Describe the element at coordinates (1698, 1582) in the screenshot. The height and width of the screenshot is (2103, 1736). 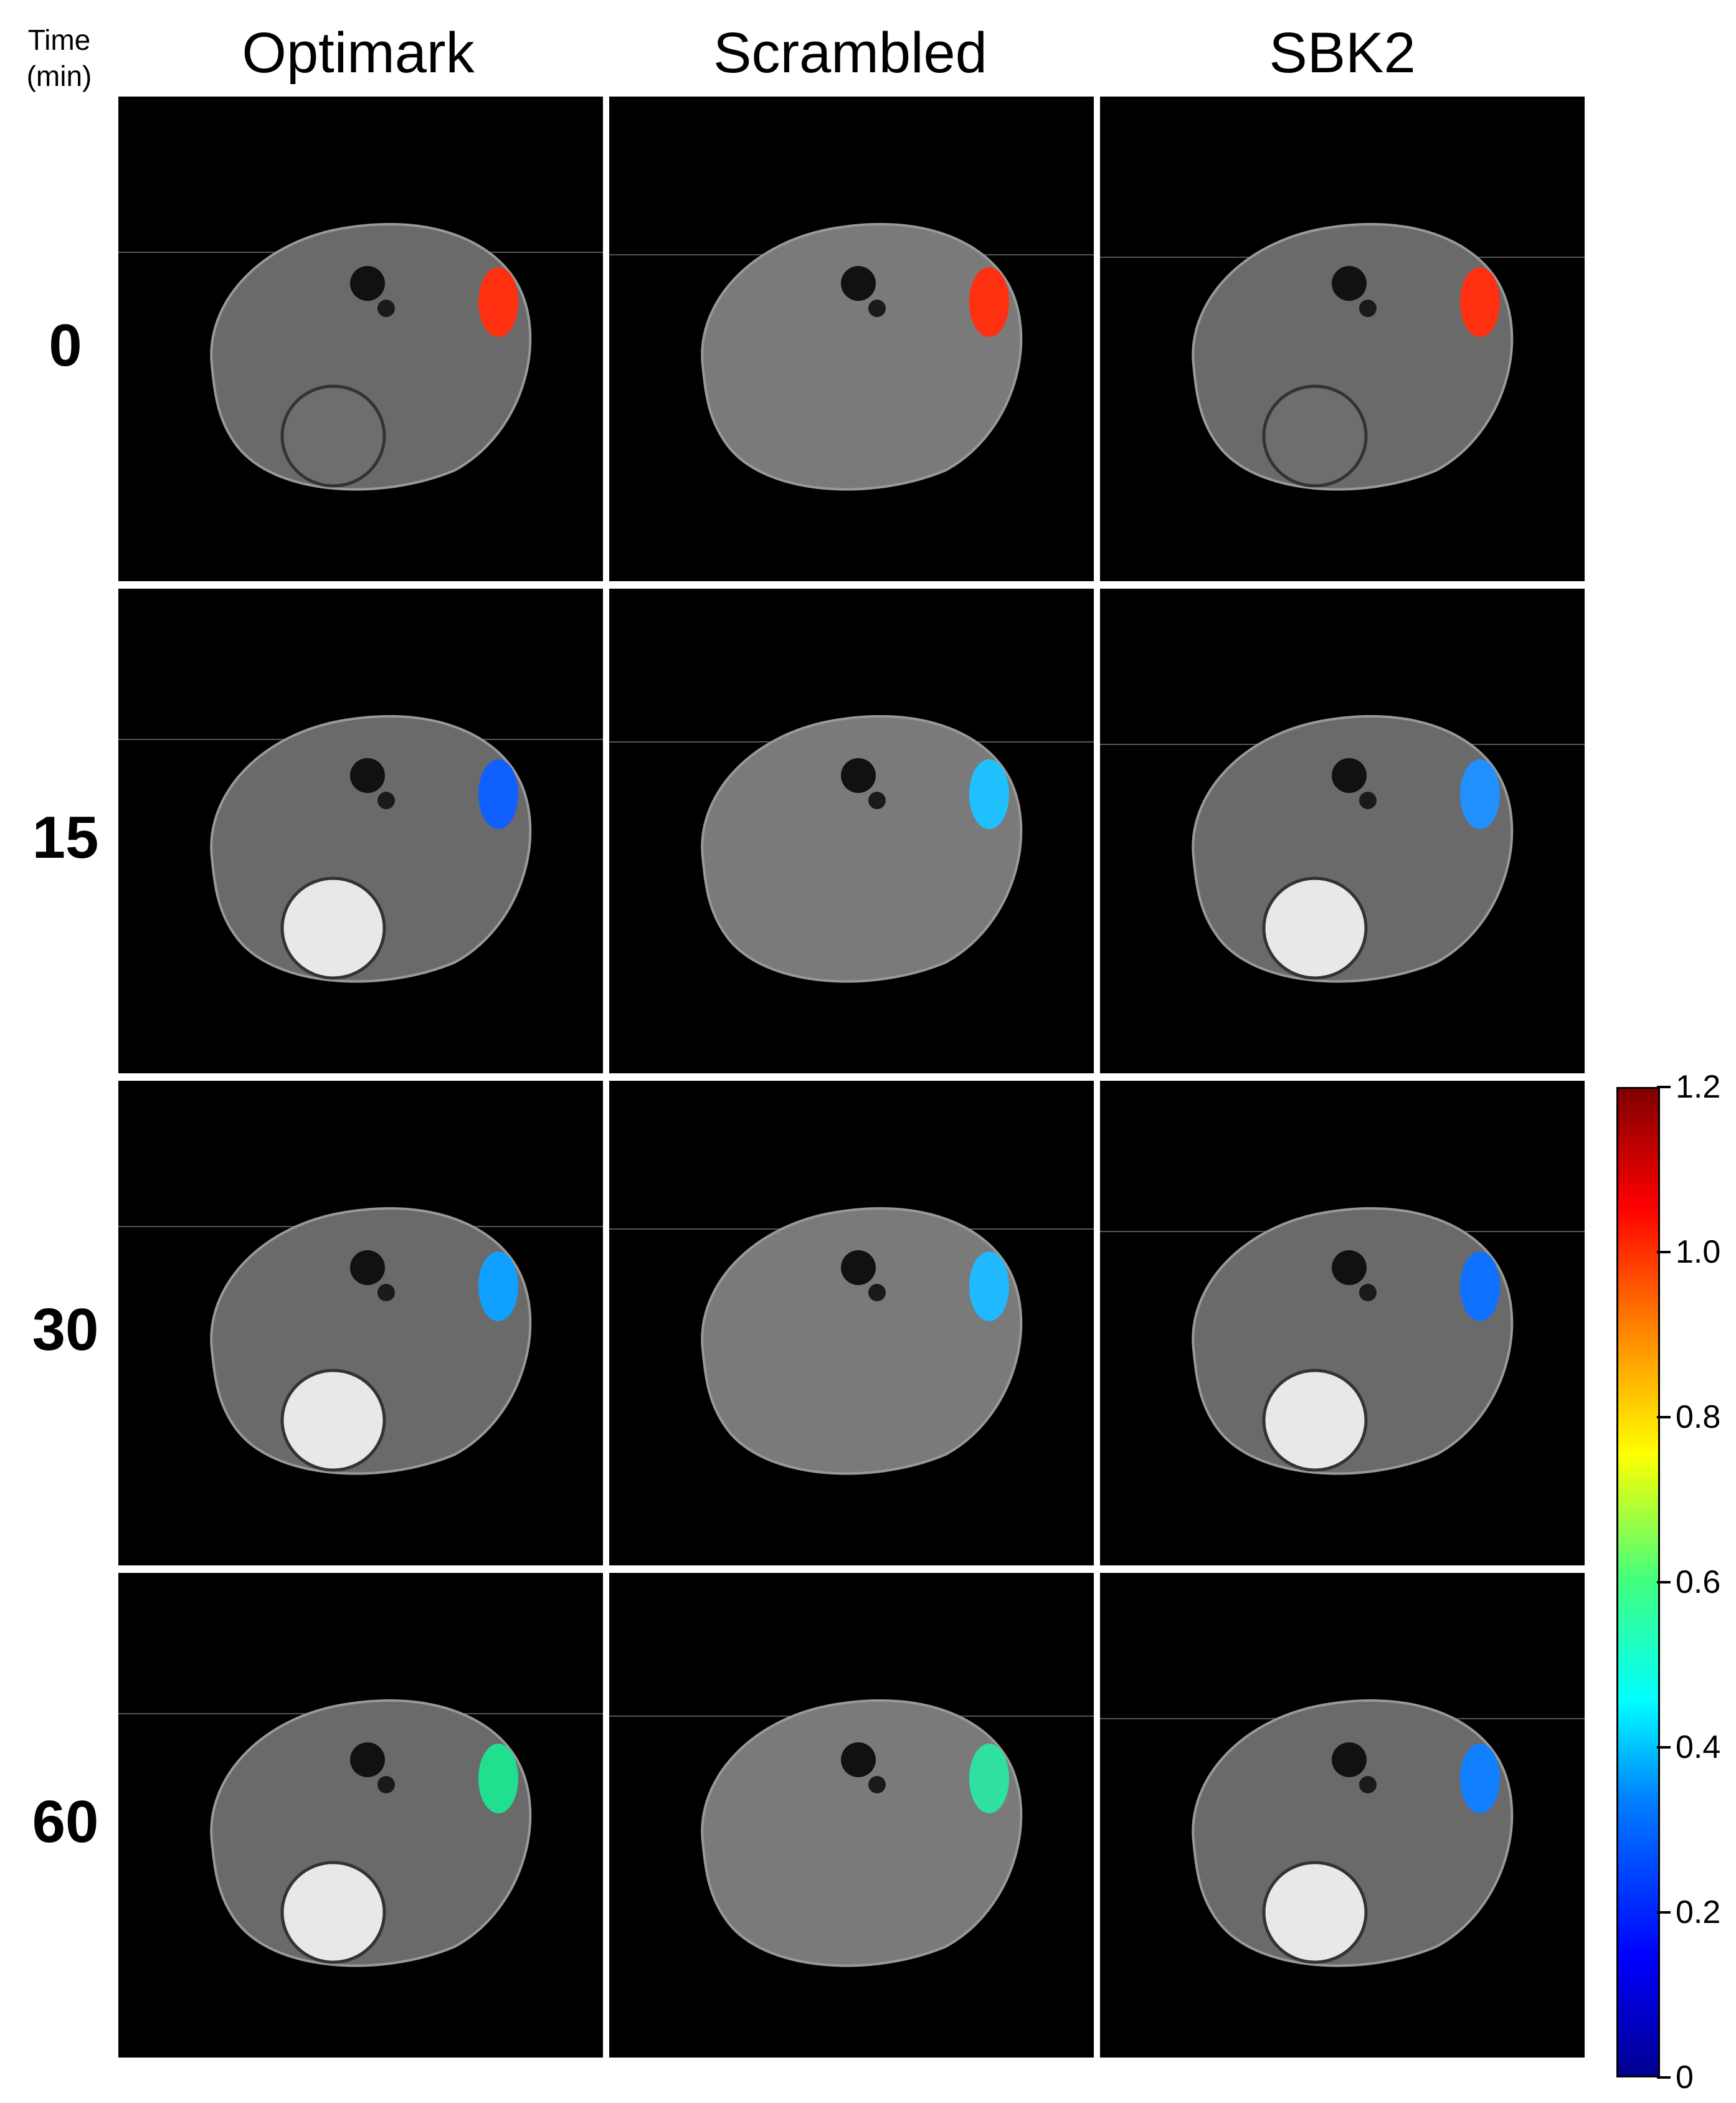
I see `colorbar-tick-label: 0.6` at that location.